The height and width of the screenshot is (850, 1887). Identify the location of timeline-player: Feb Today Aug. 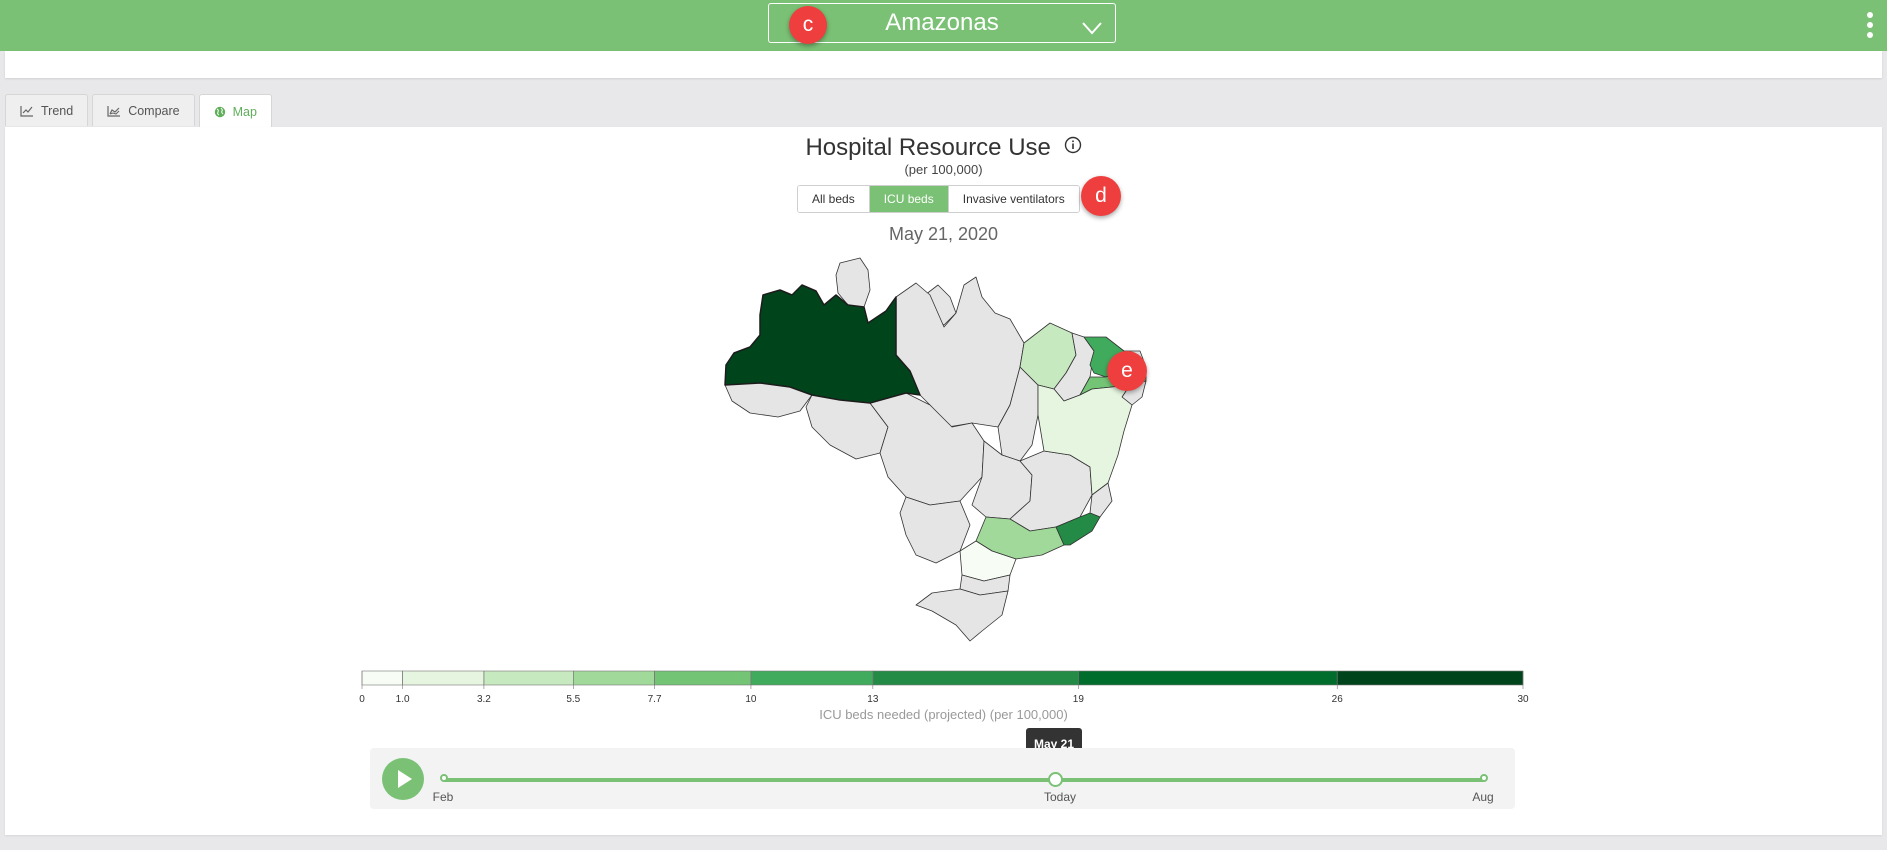
(942, 778).